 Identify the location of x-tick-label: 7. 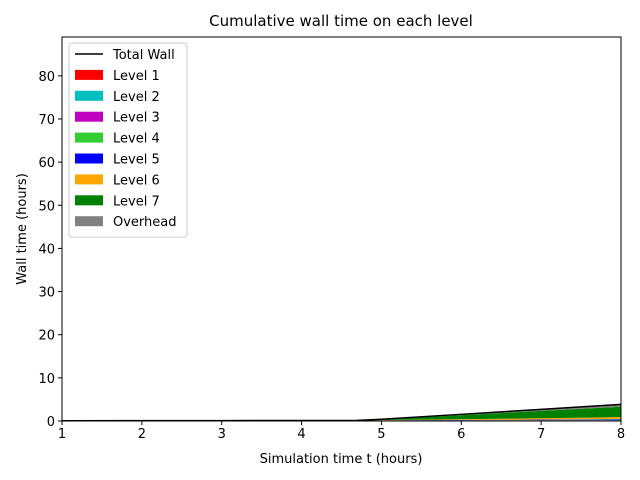
(541, 434).